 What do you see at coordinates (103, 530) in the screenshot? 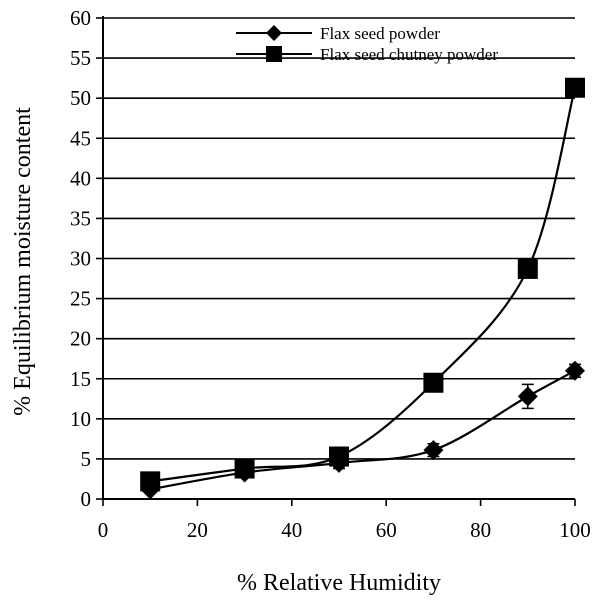
I see `x-tick-label-0: 0` at bounding box center [103, 530].